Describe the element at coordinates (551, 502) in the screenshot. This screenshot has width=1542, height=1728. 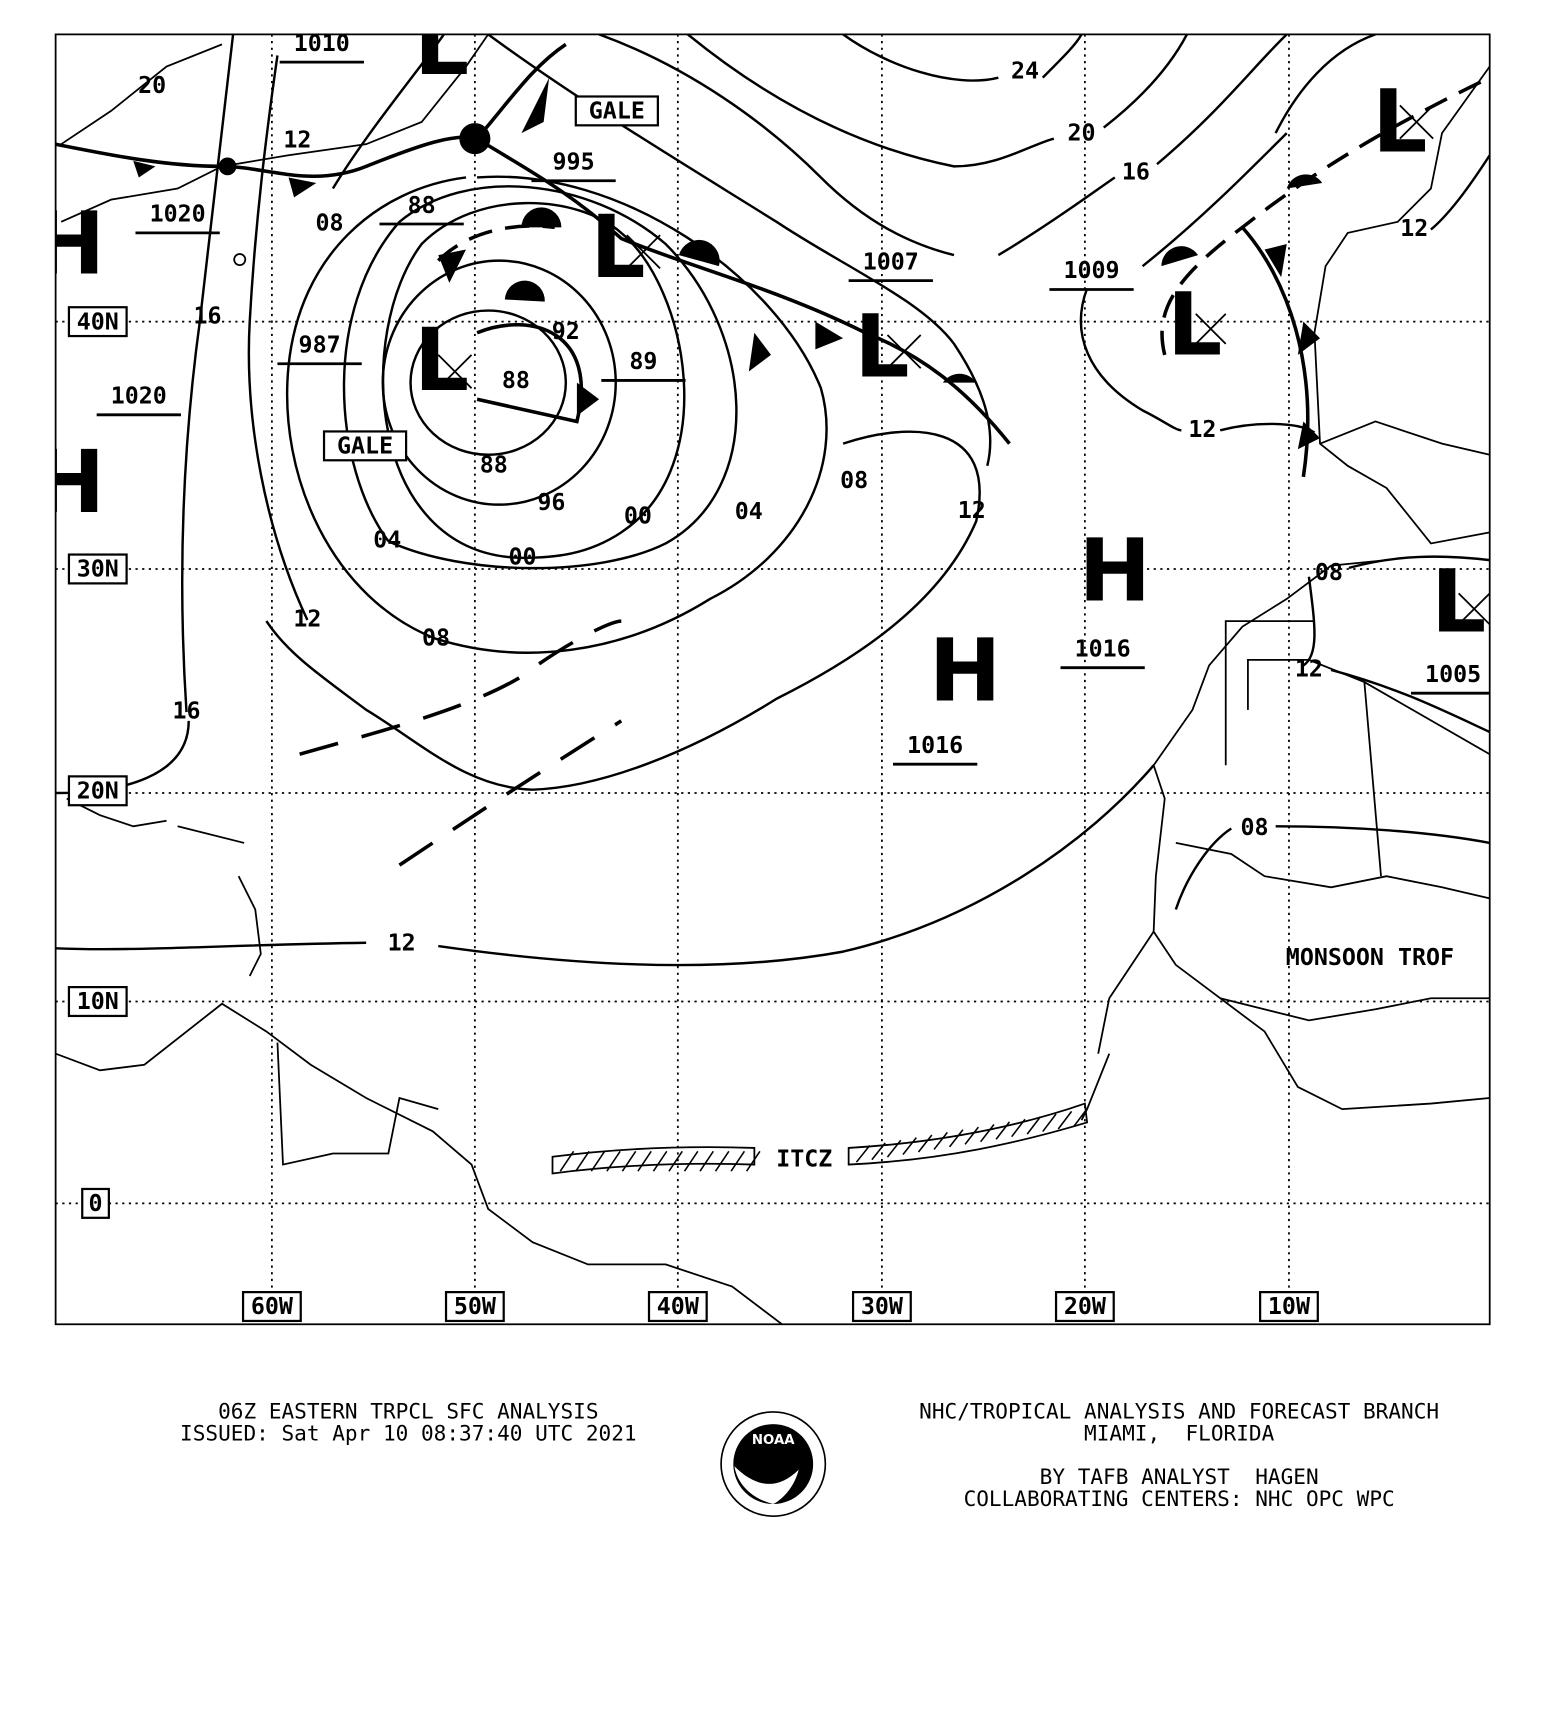
I see `isobar-label: 96` at that location.